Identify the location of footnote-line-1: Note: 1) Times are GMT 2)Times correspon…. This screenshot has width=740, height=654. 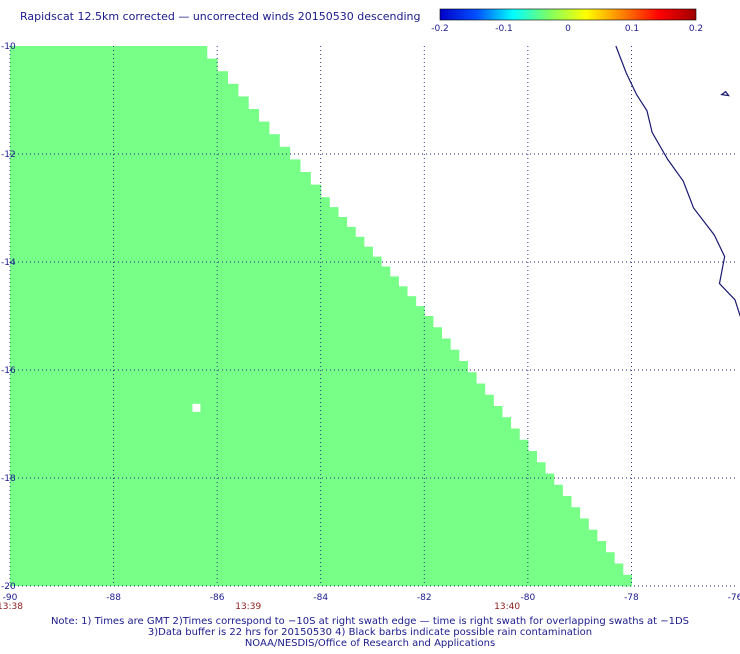
(370, 621).